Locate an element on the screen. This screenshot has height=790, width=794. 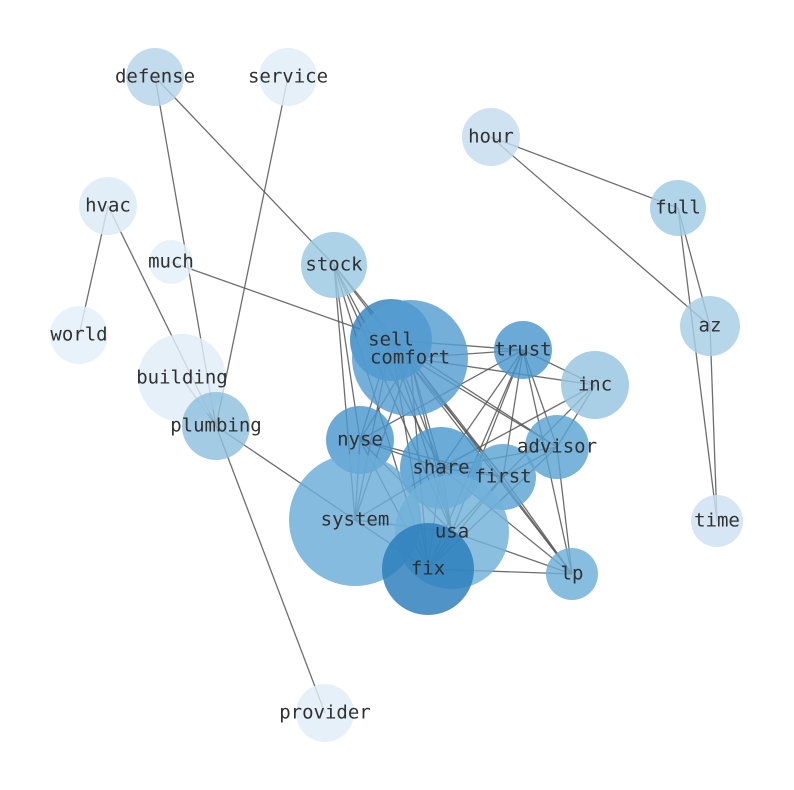
graph-node-time is located at coordinates (717, 521).